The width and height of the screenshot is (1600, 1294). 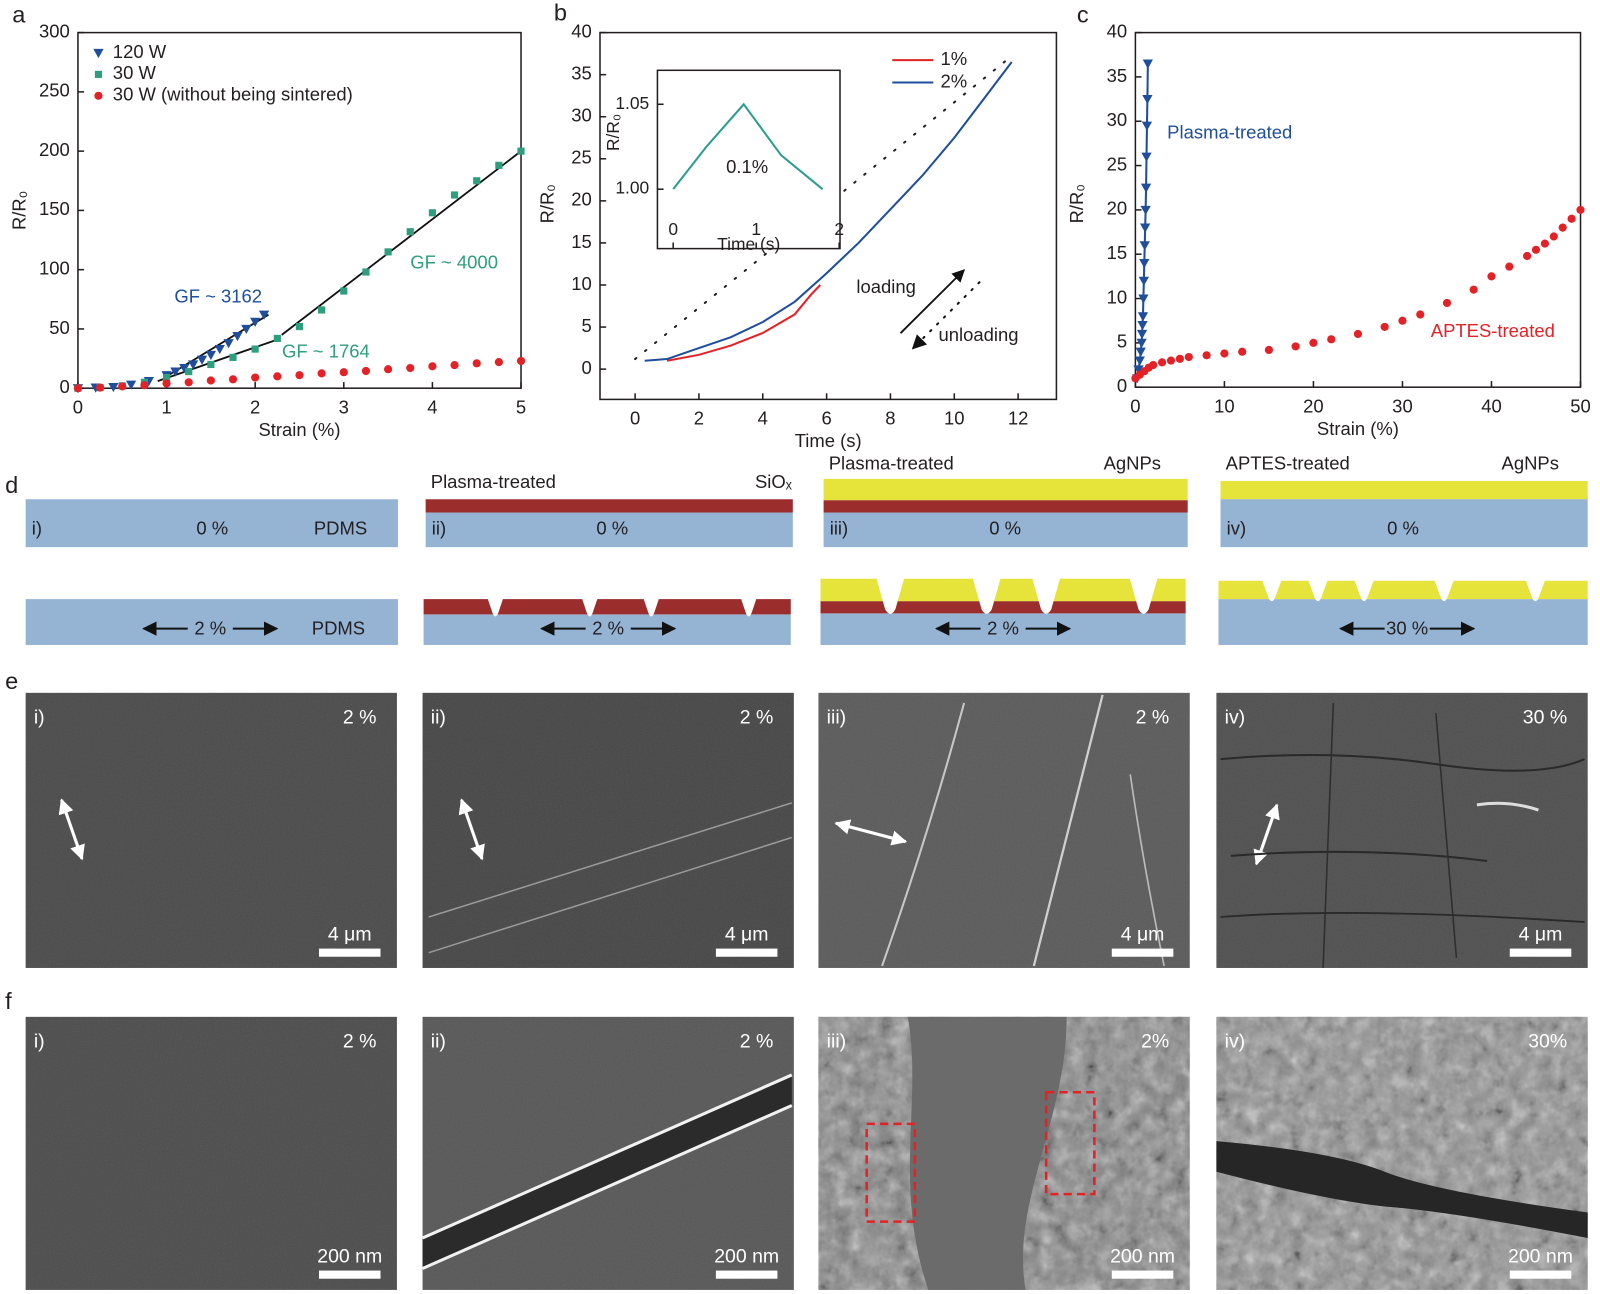 What do you see at coordinates (954, 58) in the screenshot?
I see `legend-label: 1%` at bounding box center [954, 58].